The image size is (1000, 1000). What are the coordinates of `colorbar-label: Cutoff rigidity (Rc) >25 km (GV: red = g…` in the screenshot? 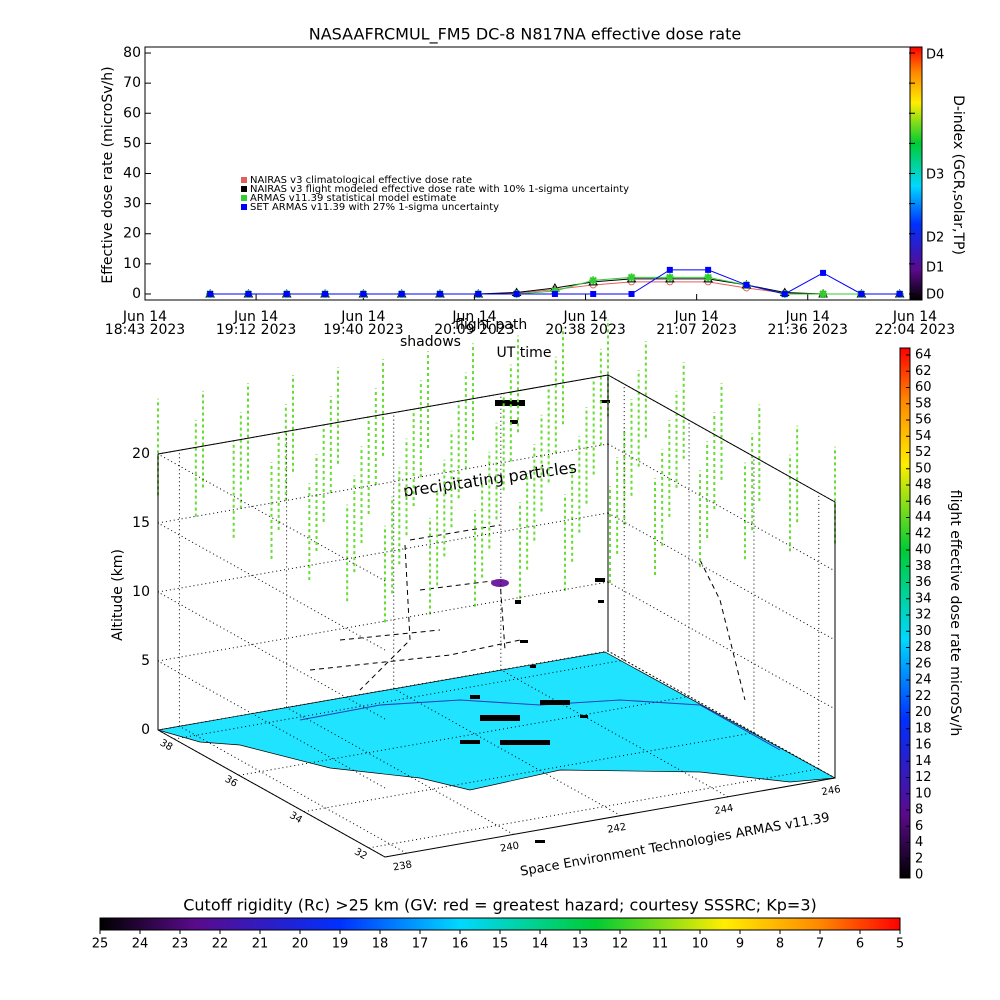 It's located at (500, 905).